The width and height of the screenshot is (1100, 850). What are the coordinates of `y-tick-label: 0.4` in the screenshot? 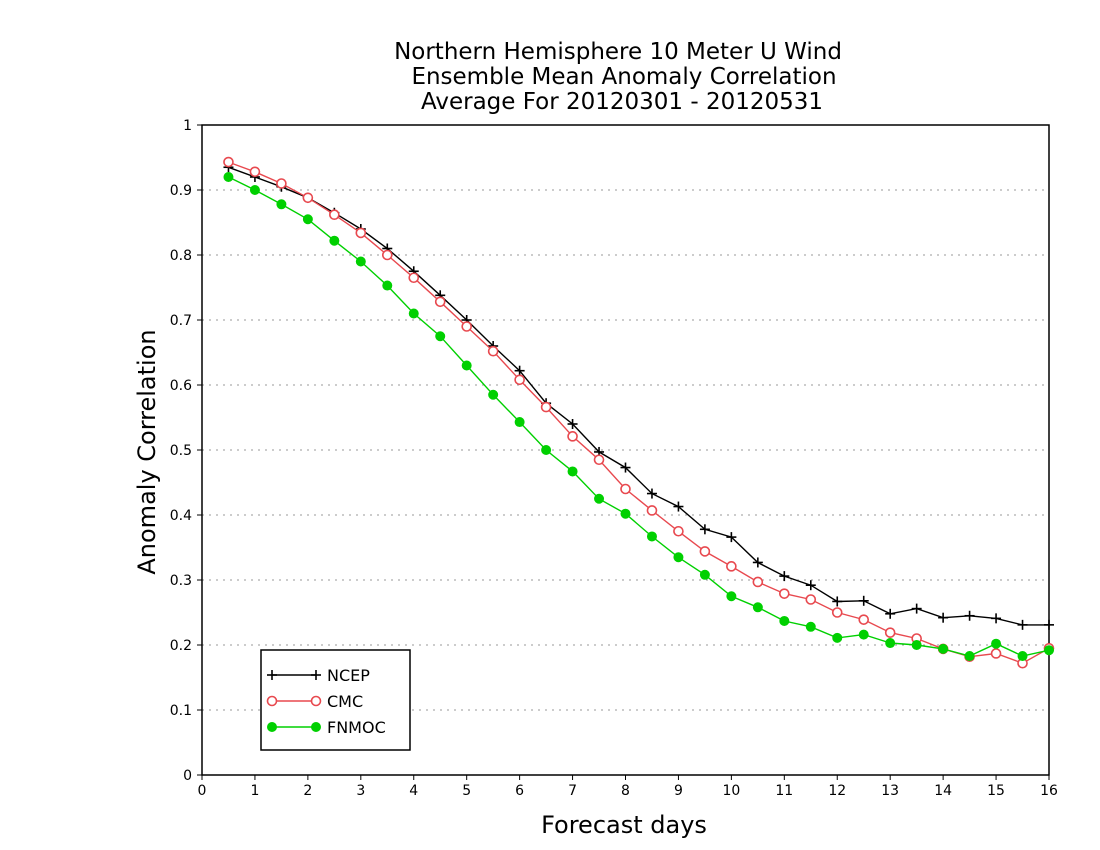 It's located at (181, 516).